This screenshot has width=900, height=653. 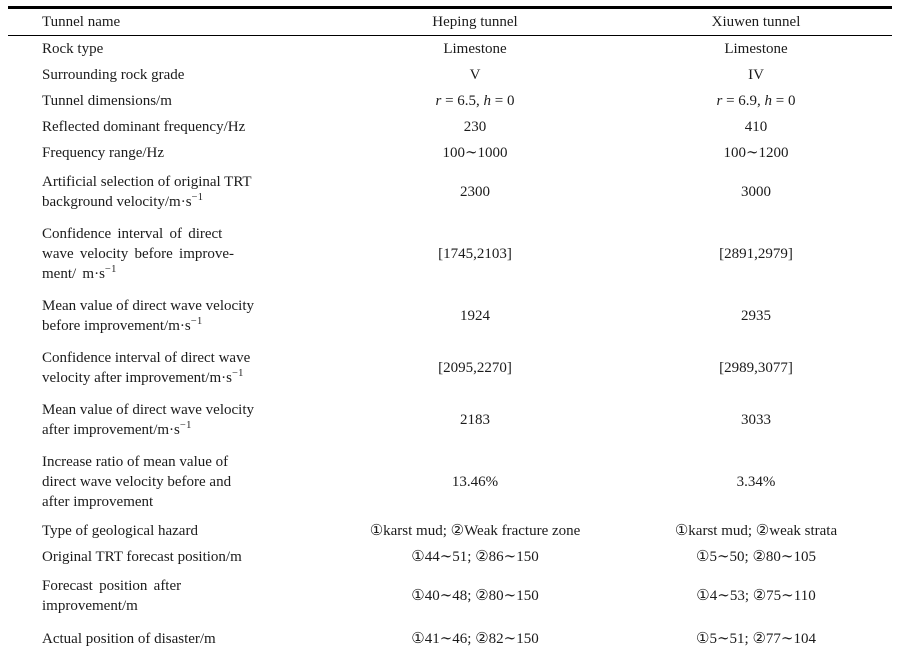 What do you see at coordinates (73, 49) in the screenshot?
I see `row-label: Rock type` at bounding box center [73, 49].